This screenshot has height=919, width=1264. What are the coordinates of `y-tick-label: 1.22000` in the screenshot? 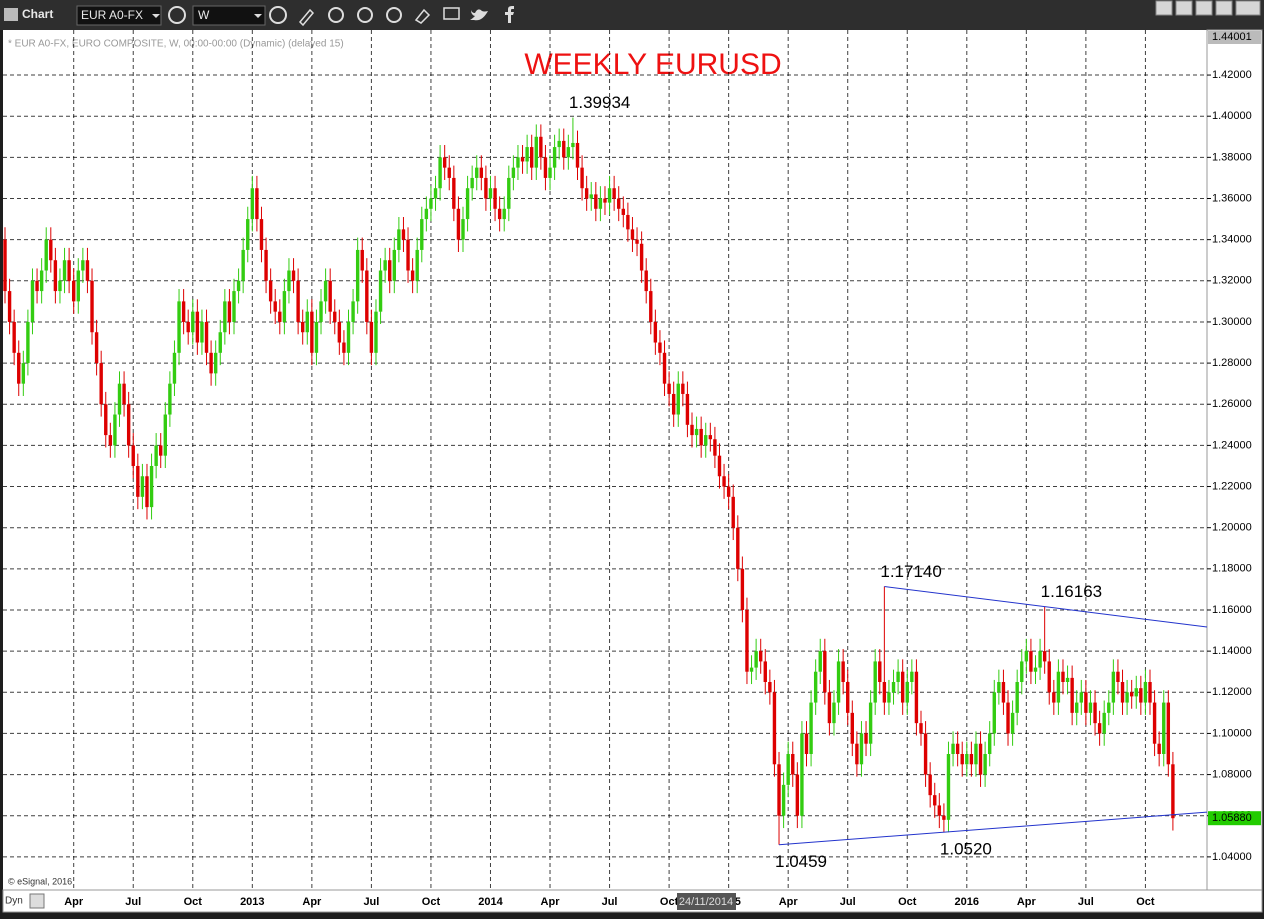 It's located at (1232, 486).